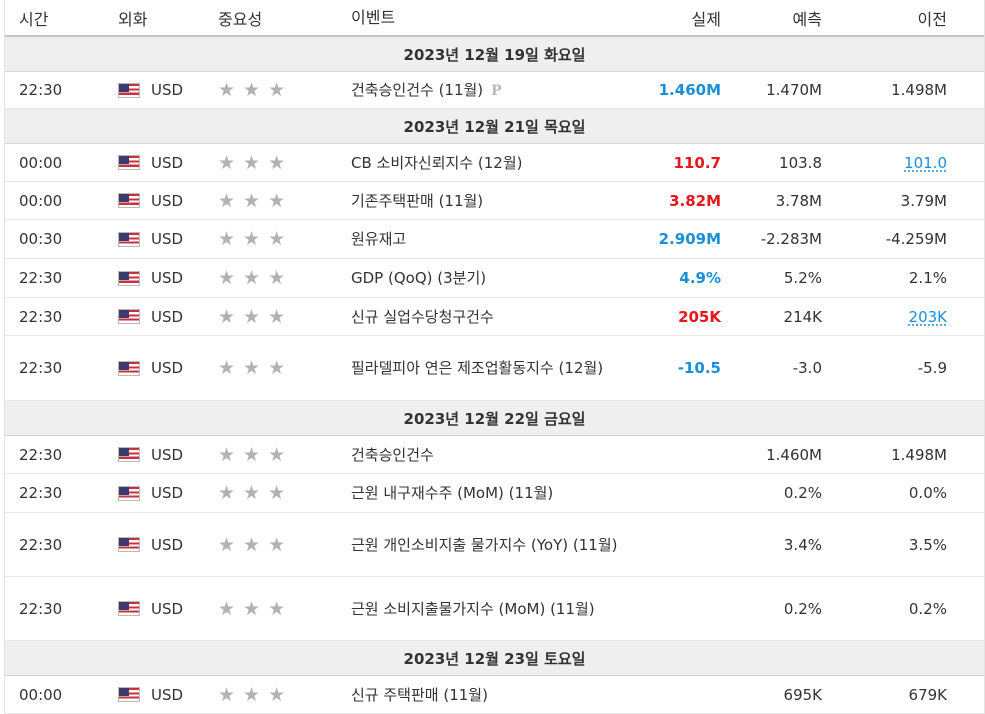  I want to click on event-name: 근원 개인소비지출 물가지수 (YoY) (11월), so click(484, 544).